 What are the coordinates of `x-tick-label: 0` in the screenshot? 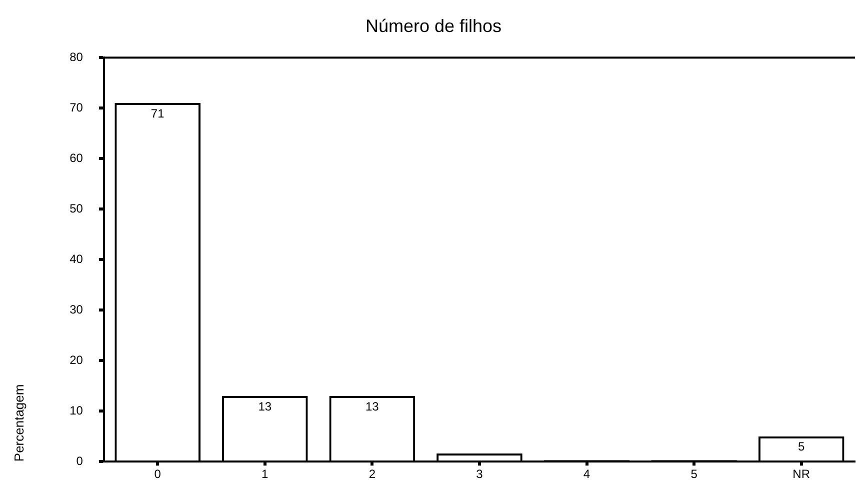 It's located at (158, 474).